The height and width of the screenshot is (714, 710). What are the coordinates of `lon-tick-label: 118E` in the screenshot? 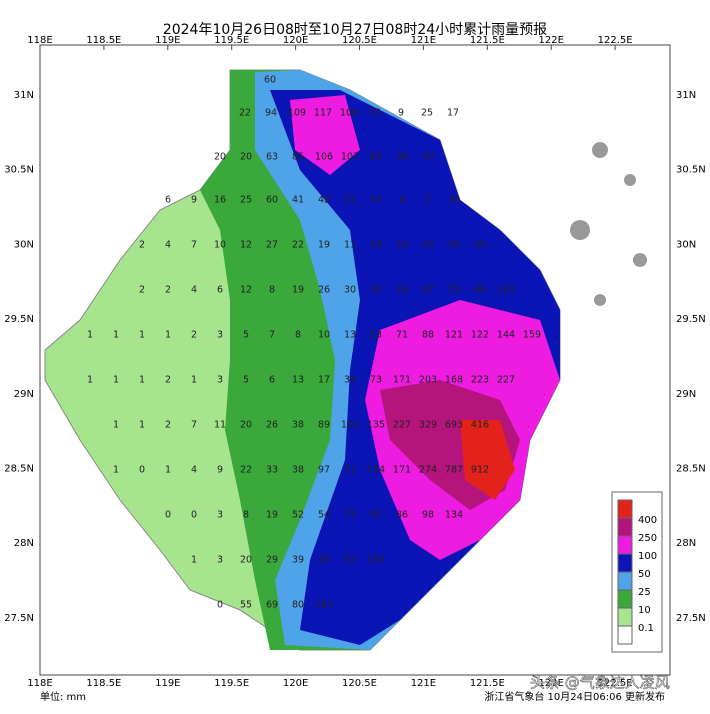 It's located at (39, 40).